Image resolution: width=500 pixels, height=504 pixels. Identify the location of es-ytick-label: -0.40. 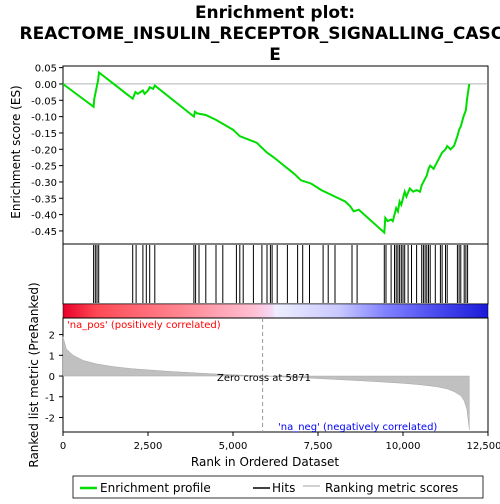
(44, 216).